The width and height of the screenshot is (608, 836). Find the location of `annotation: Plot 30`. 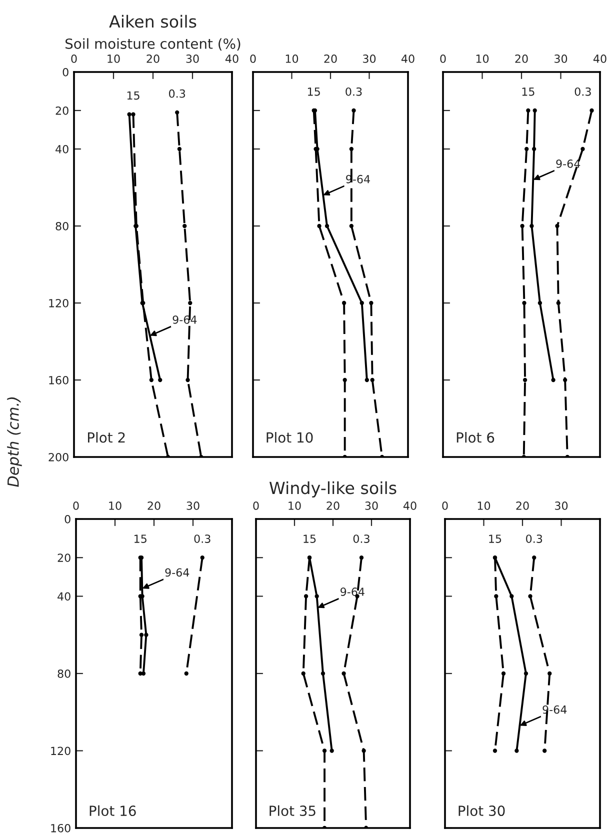

annotation: Plot 30 is located at coordinates (481, 810).